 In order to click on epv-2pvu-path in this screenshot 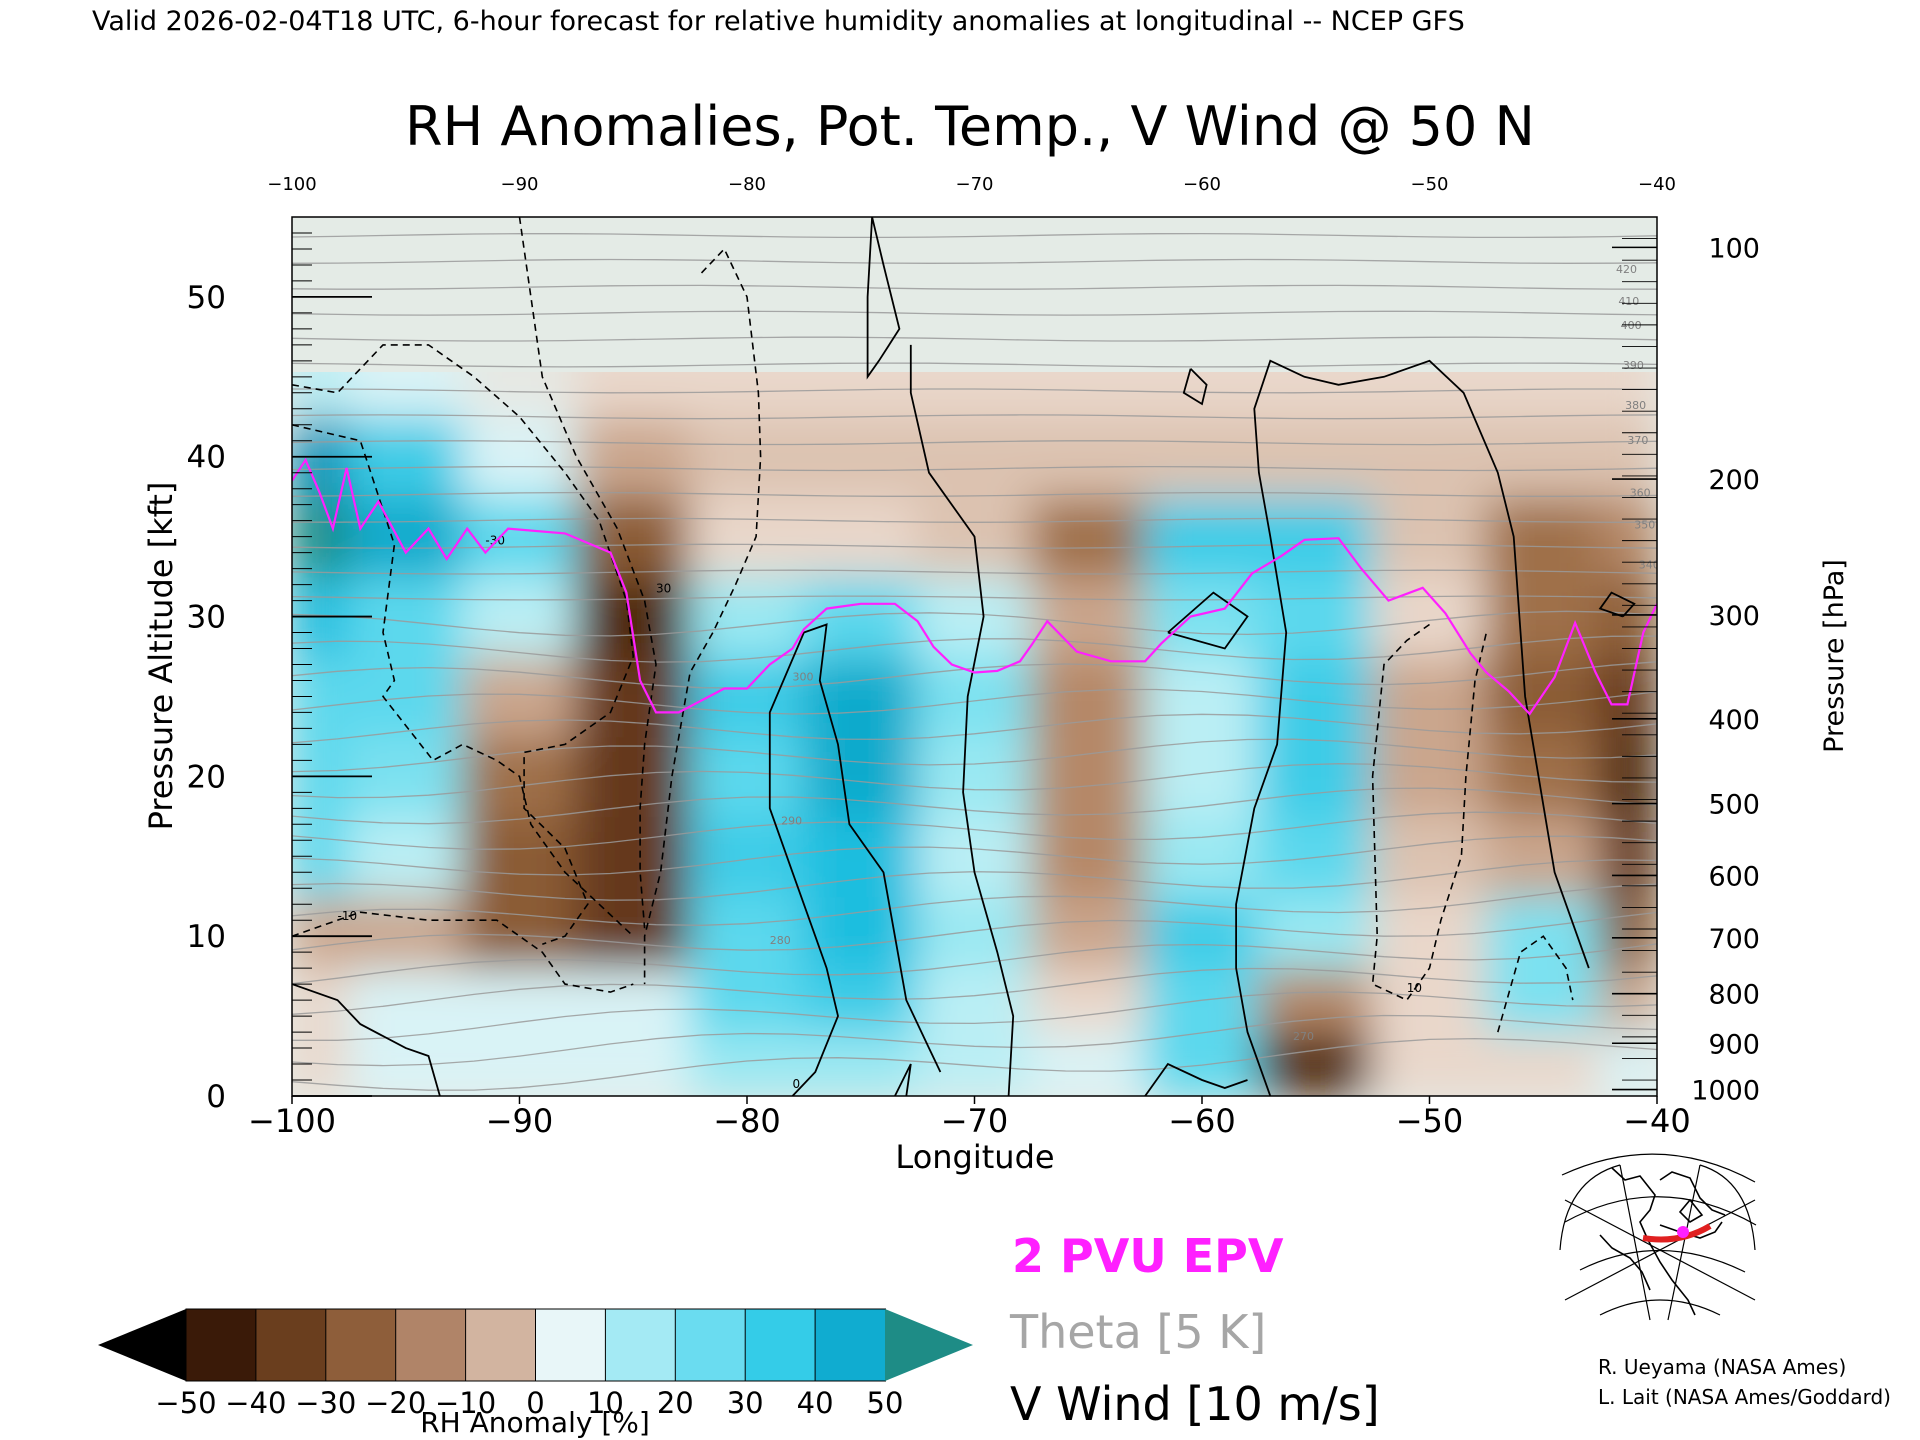, I will do `click(974, 586)`.